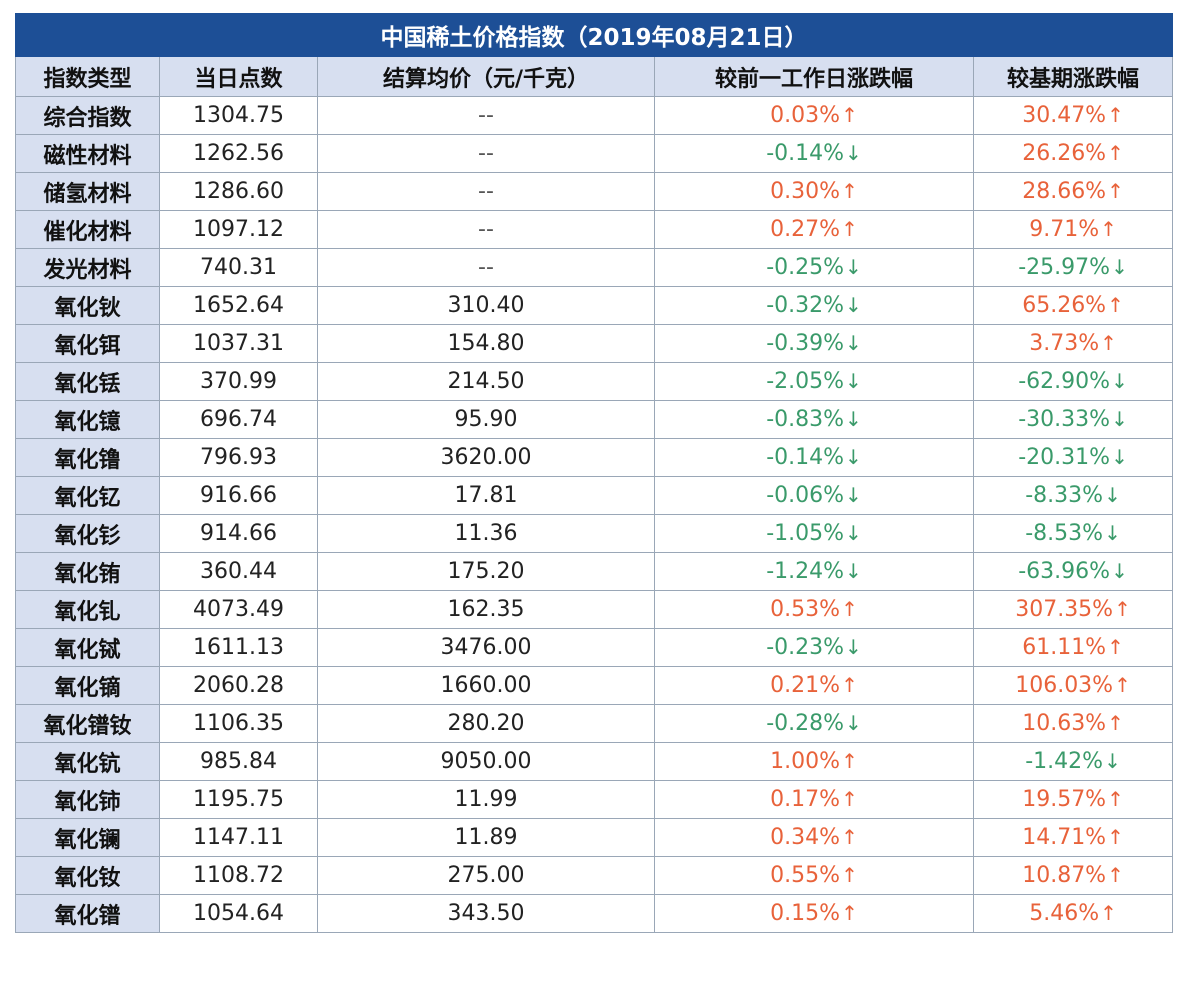 This screenshot has width=1200, height=995. Describe the element at coordinates (1073, 685) in the screenshot. I see `base-change-cell: 106.03%↑` at that location.